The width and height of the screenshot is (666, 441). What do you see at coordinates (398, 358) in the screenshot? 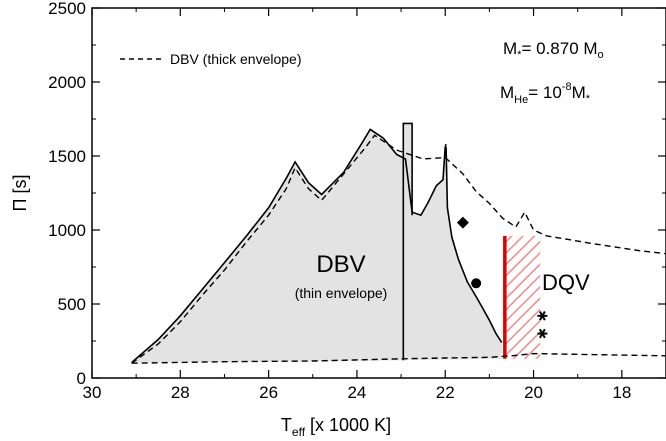
I see `series-thick-envelope-lower` at bounding box center [398, 358].